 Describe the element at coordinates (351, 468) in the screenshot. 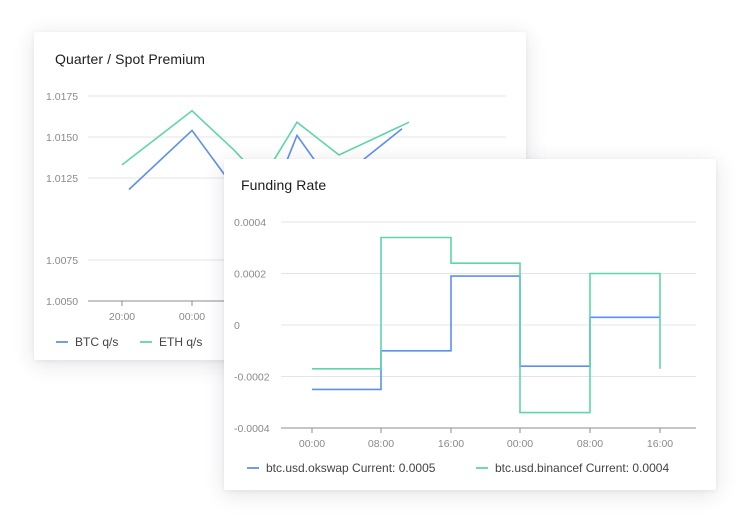

I see `legend-item-label: btc.usd.okswap Current: 0.0005` at that location.